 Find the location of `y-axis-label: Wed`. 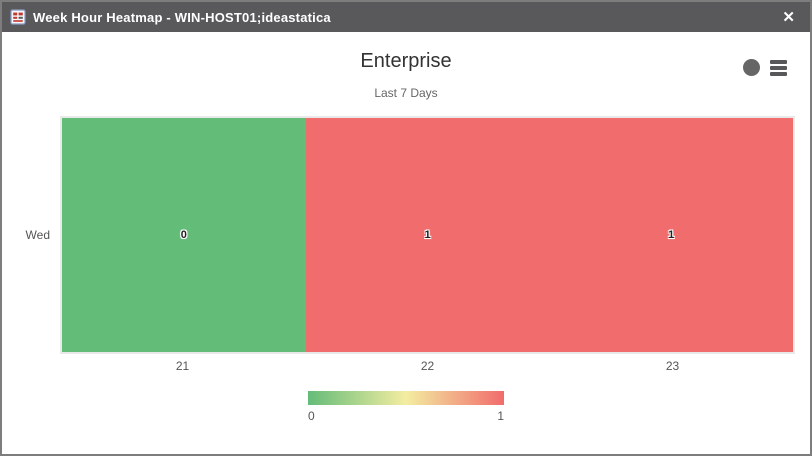

y-axis-label: Wed is located at coordinates (37, 235).